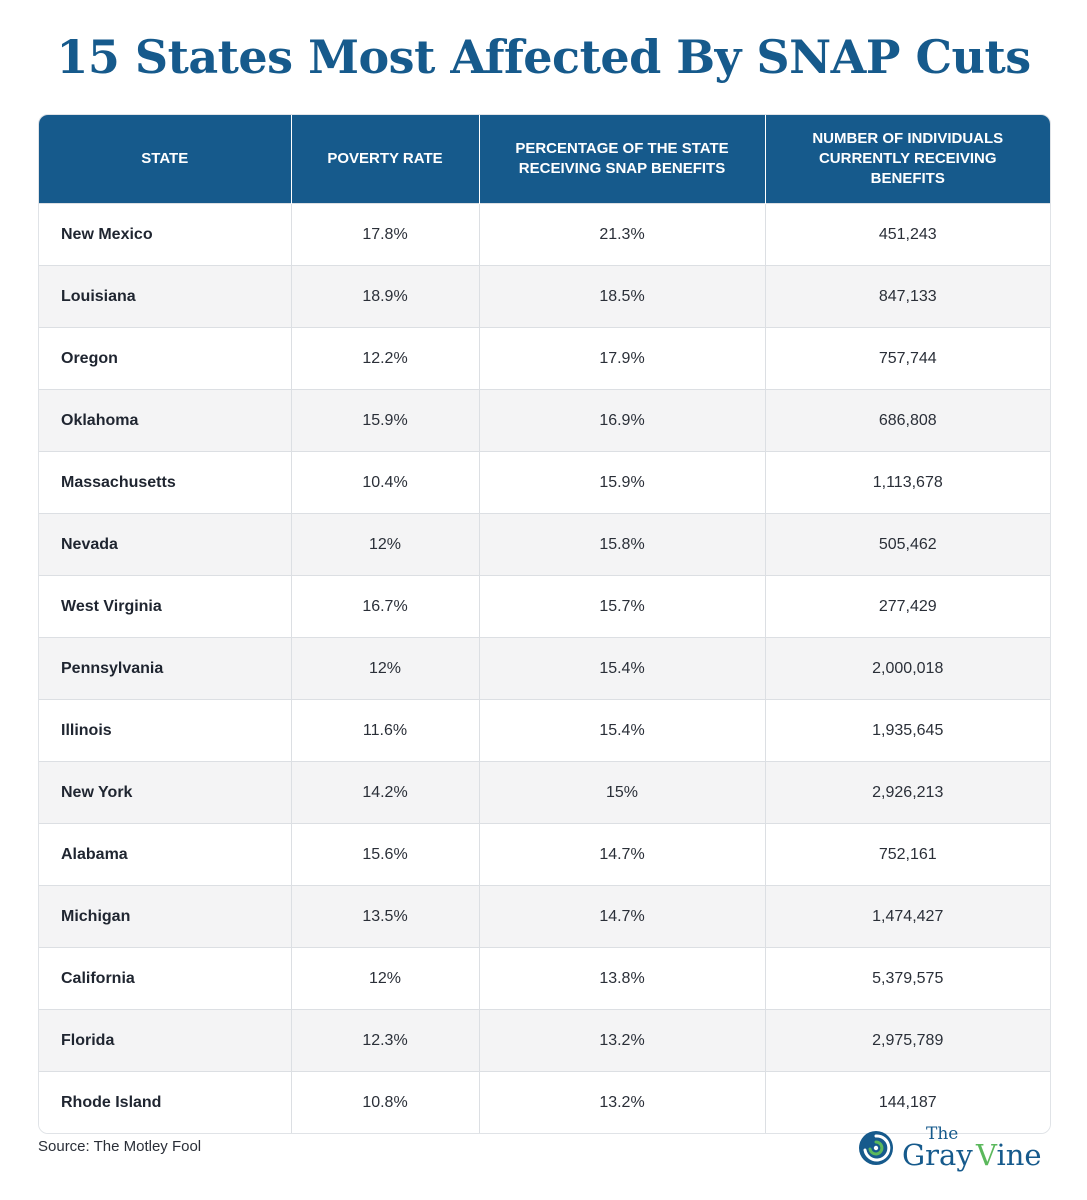 The width and height of the screenshot is (1087, 1200). What do you see at coordinates (384, 1102) in the screenshot?
I see `poverty-rate-cell: 10.8%` at bounding box center [384, 1102].